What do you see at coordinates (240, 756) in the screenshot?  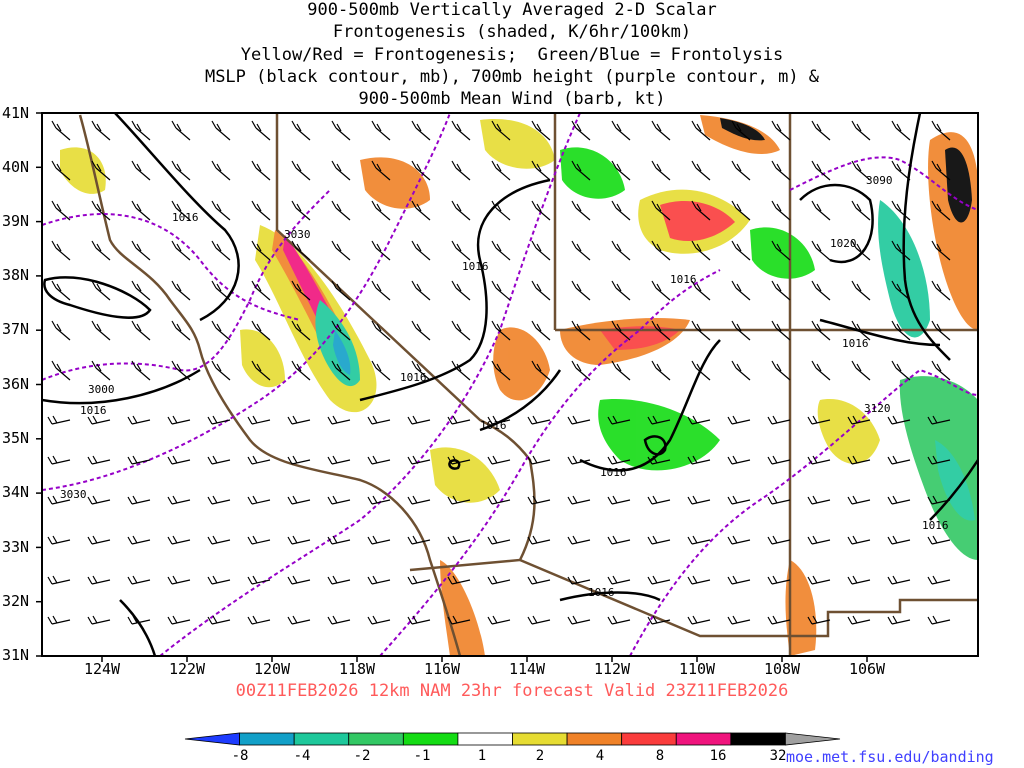 I see `colorbar-label: -8` at bounding box center [240, 756].